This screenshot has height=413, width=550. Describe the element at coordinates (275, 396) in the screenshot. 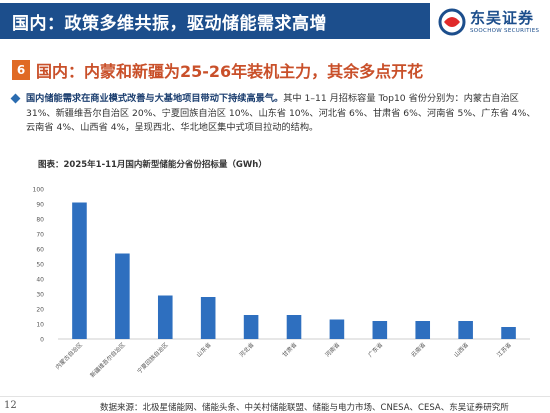

I see `footer-divider` at that location.